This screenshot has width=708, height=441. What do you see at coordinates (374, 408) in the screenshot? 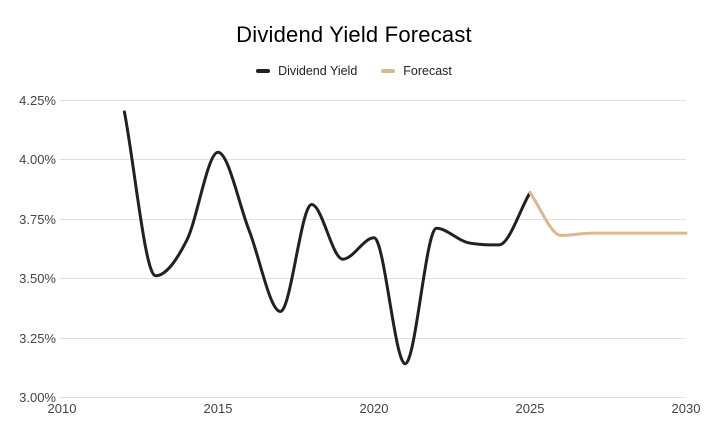
I see `x-axis-tick-label: 2020` at bounding box center [374, 408].